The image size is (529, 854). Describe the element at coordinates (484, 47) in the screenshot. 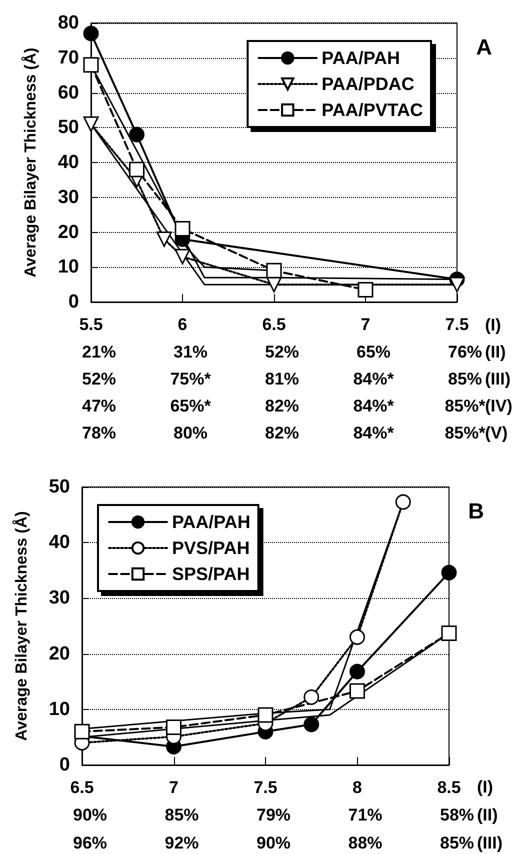

I see `text: A` at that location.